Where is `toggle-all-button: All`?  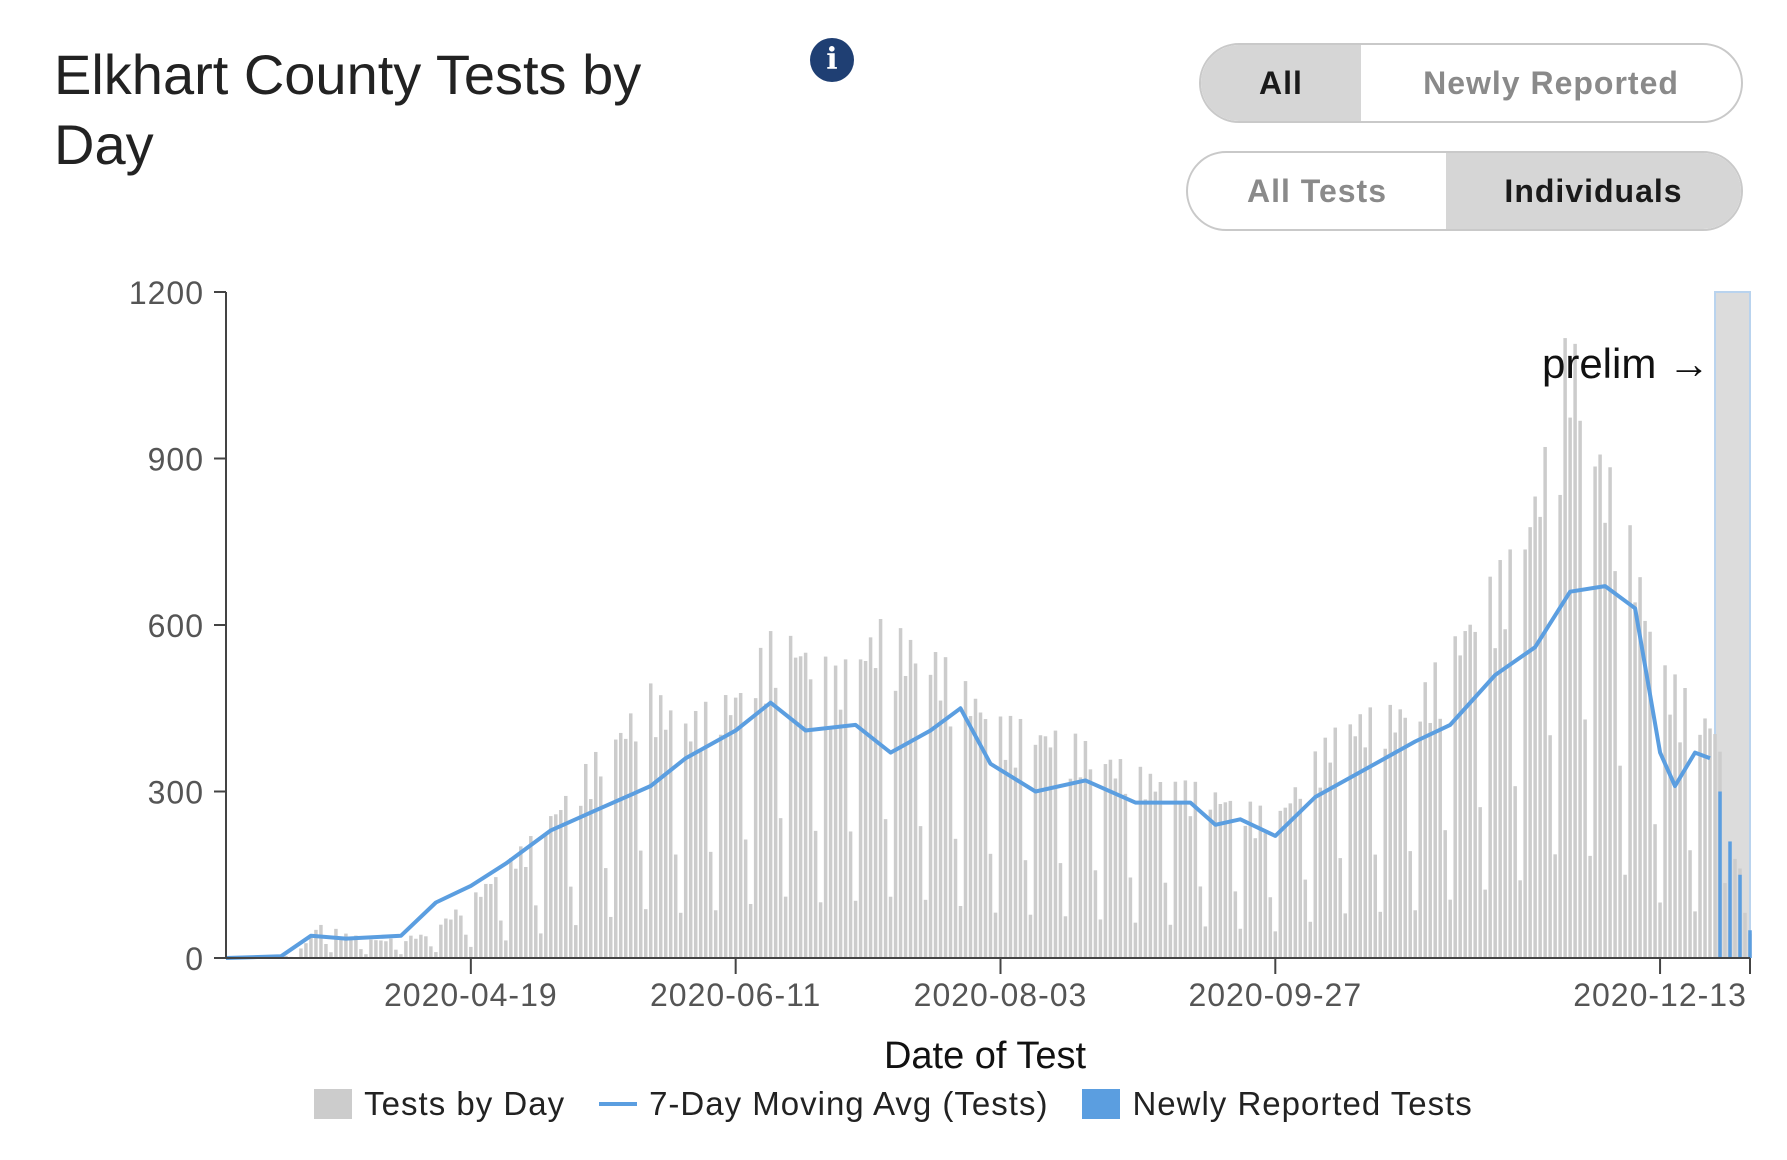
toggle-all-button: All is located at coordinates (1281, 83).